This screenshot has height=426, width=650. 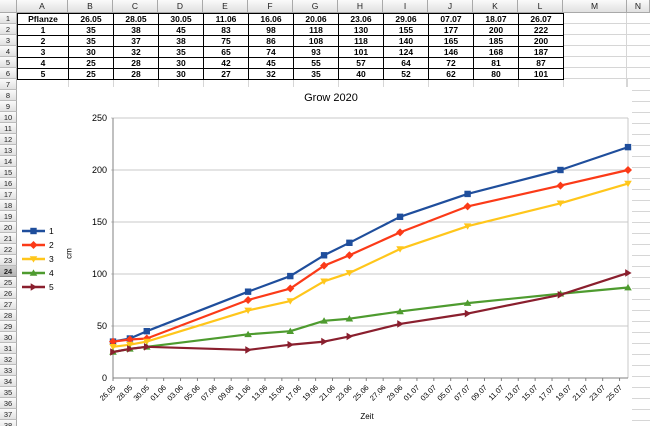 I want to click on row-header-6: 6, so click(x=8, y=73).